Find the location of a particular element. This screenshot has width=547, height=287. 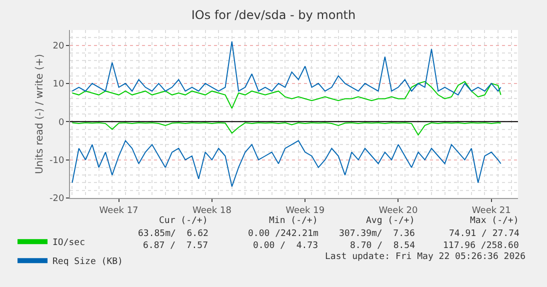

y-tick-label: -10 is located at coordinates (56, 161).